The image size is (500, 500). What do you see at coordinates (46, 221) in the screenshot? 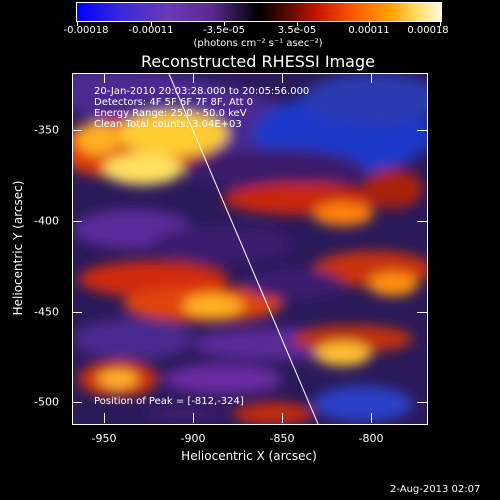
I see `y-tick-label: -400` at bounding box center [46, 221].